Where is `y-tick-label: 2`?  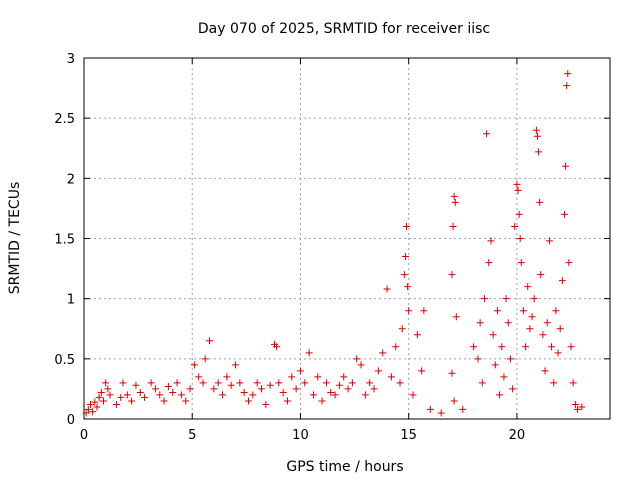
y-tick-label: 2 is located at coordinates (71, 179).